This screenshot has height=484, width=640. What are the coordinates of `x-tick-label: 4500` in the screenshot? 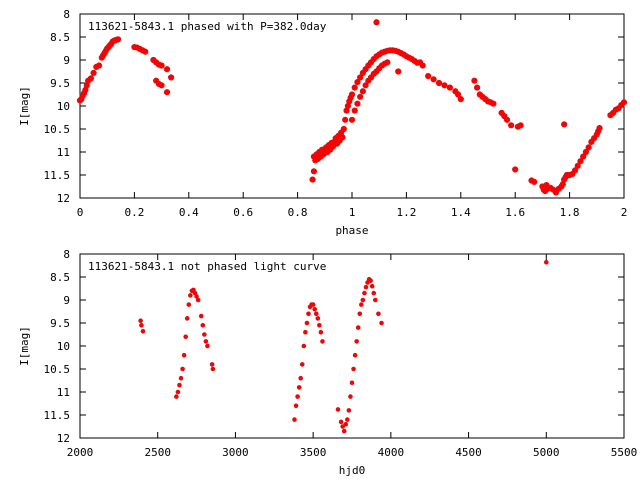 It's located at (468, 452).